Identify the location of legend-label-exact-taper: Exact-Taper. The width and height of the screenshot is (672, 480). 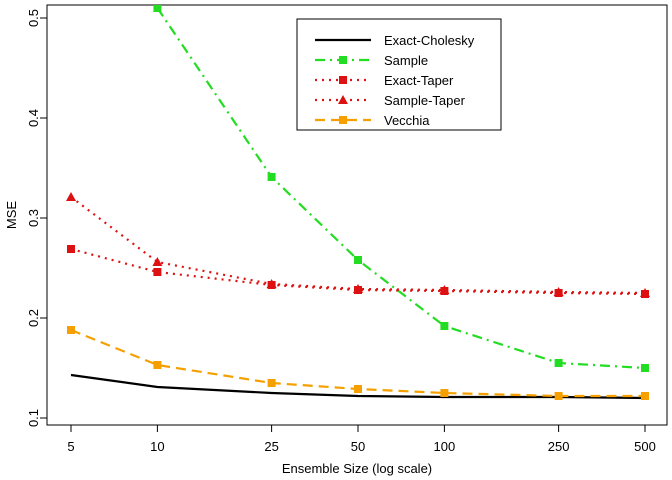
(419, 80).